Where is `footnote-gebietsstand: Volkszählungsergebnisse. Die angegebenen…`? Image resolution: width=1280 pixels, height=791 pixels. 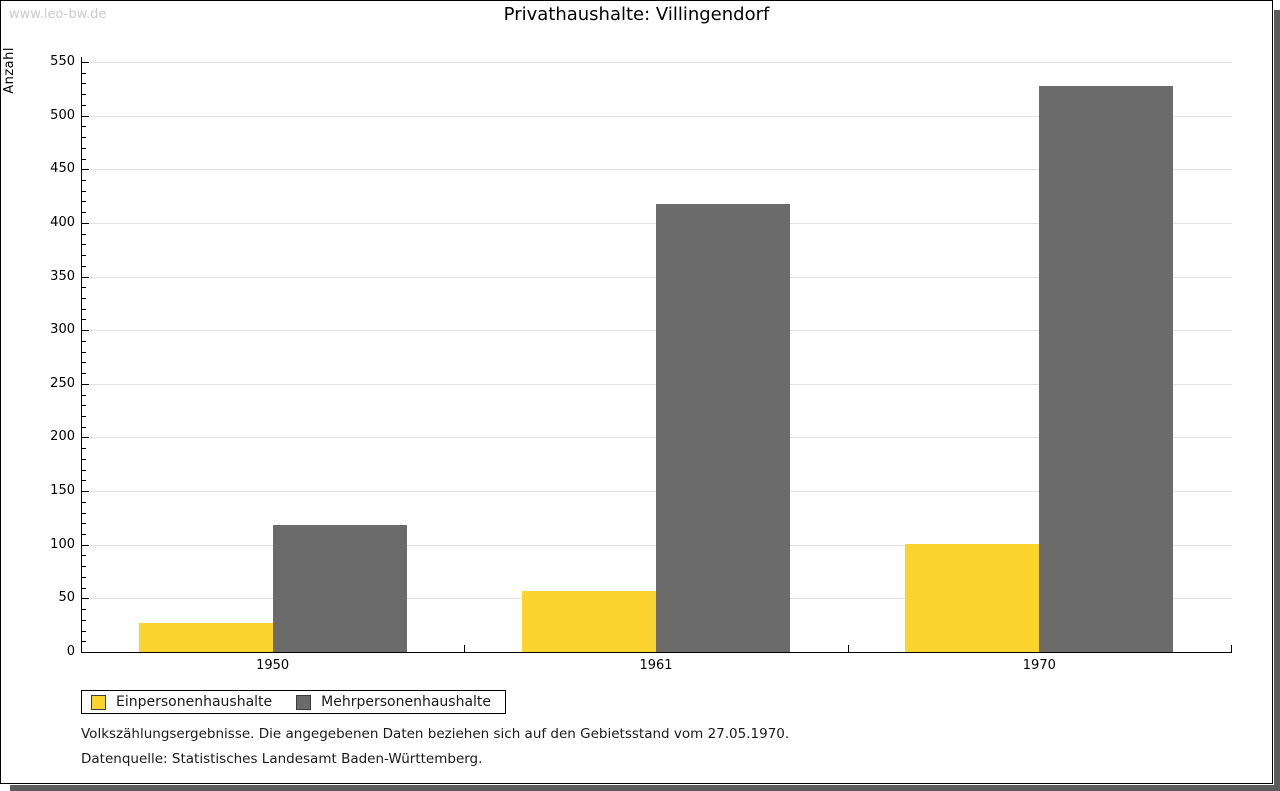
footnote-gebietsstand: Volkszählungsergebnisse. Die angegebenen… is located at coordinates (435, 734).